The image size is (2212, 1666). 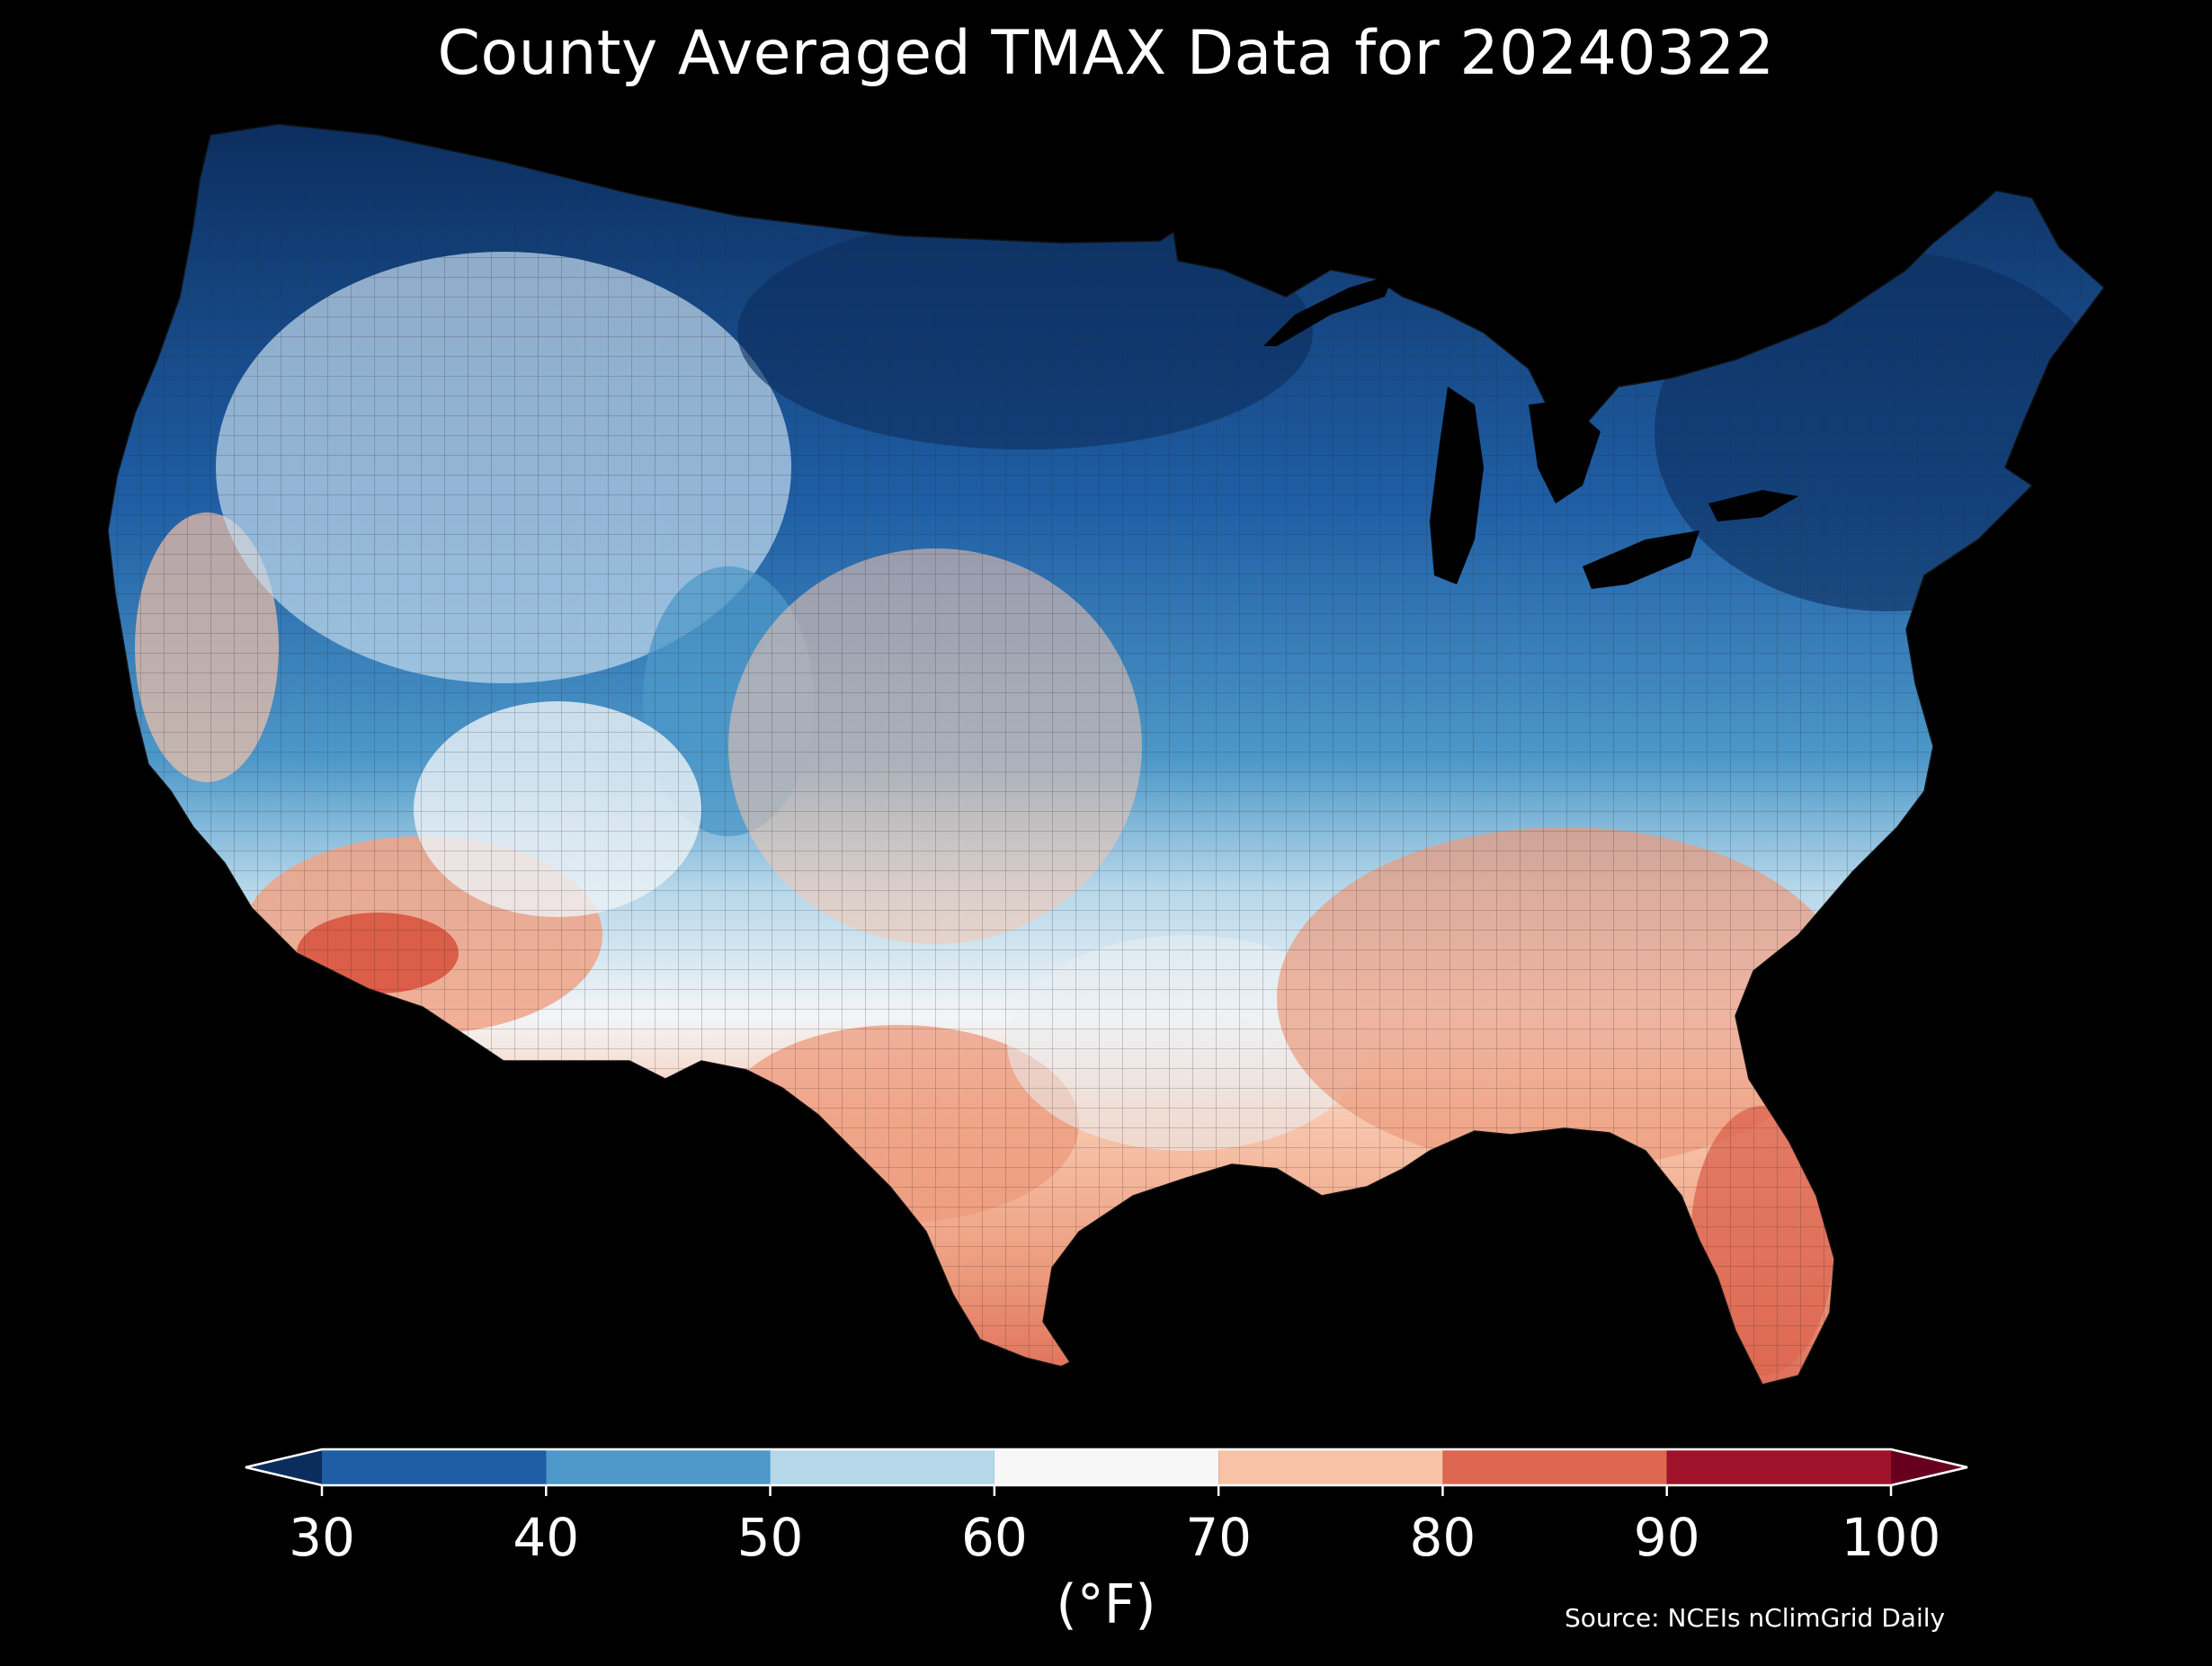 What do you see at coordinates (1106, 1604) in the screenshot?
I see `colorbar-unit-label: (°F)` at bounding box center [1106, 1604].